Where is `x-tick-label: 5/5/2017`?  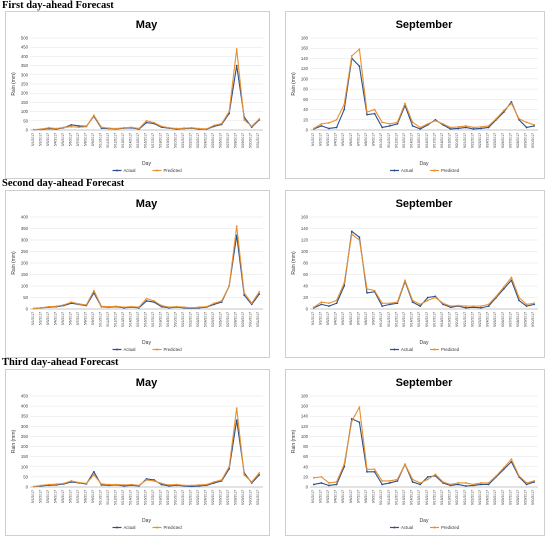
x-tick-label: 5/5/2017 is located at coordinates (63, 496).